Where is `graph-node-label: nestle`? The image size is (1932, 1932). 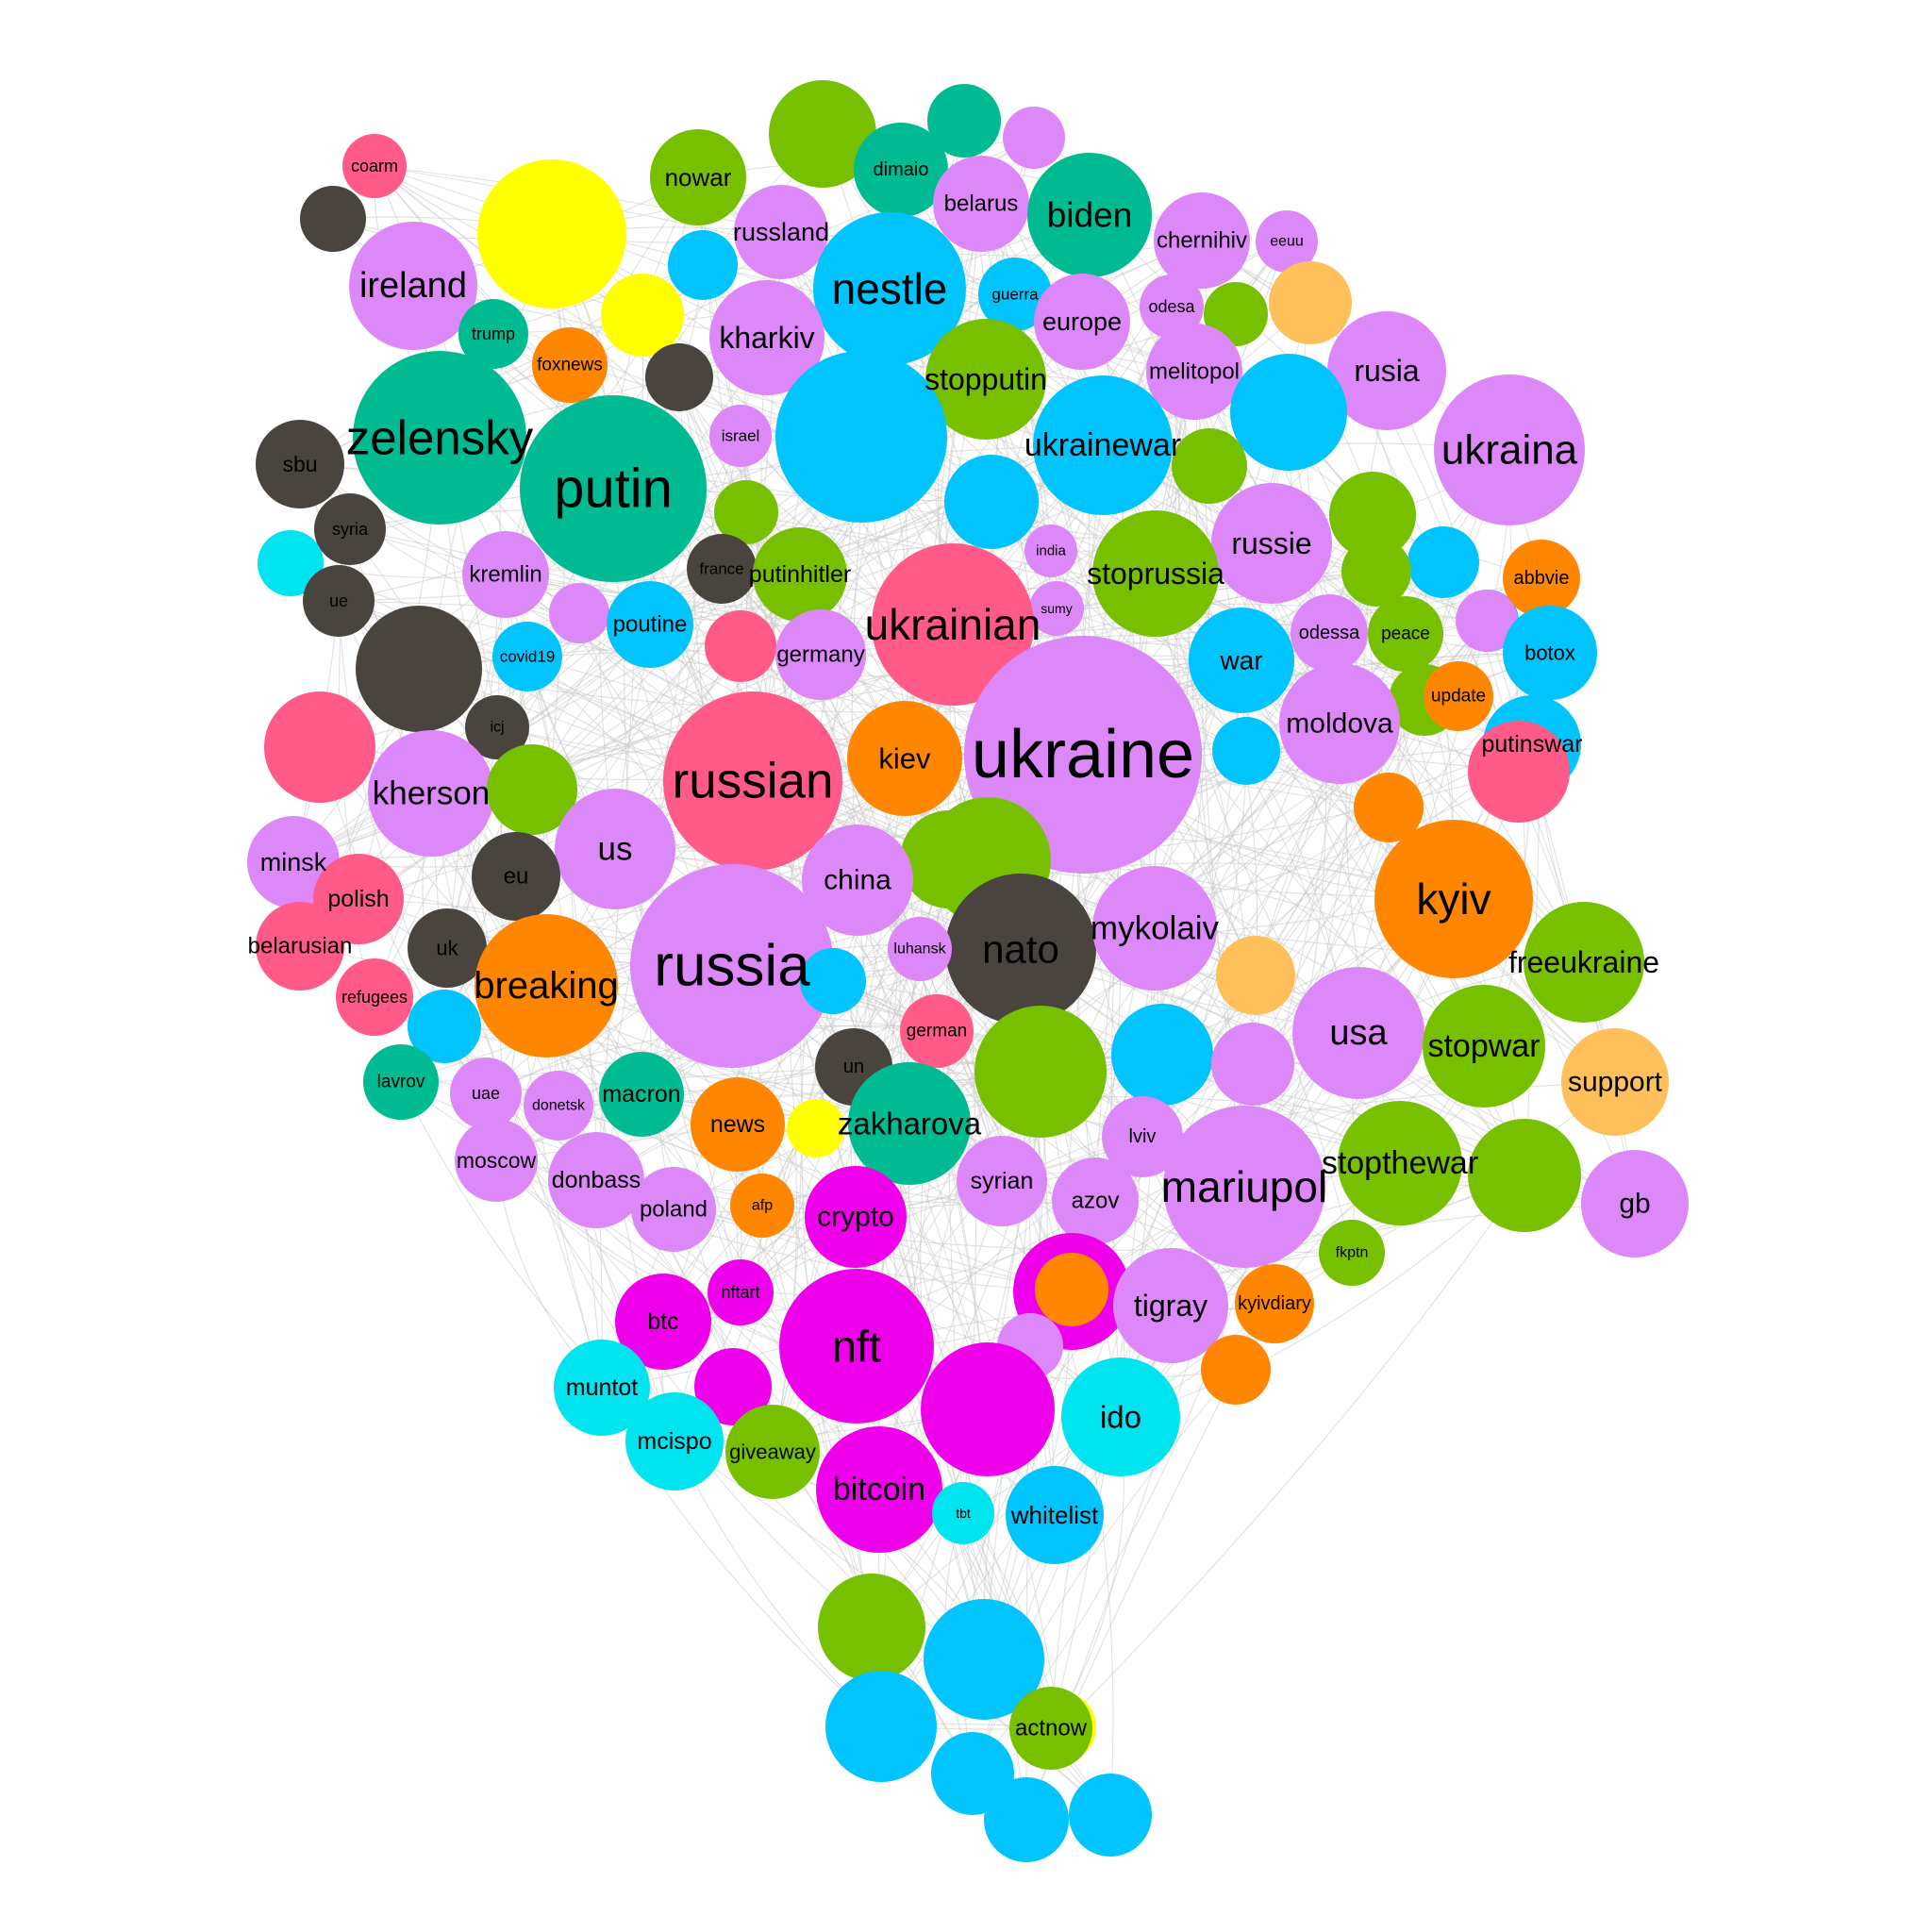
graph-node-label: nestle is located at coordinates (890, 288).